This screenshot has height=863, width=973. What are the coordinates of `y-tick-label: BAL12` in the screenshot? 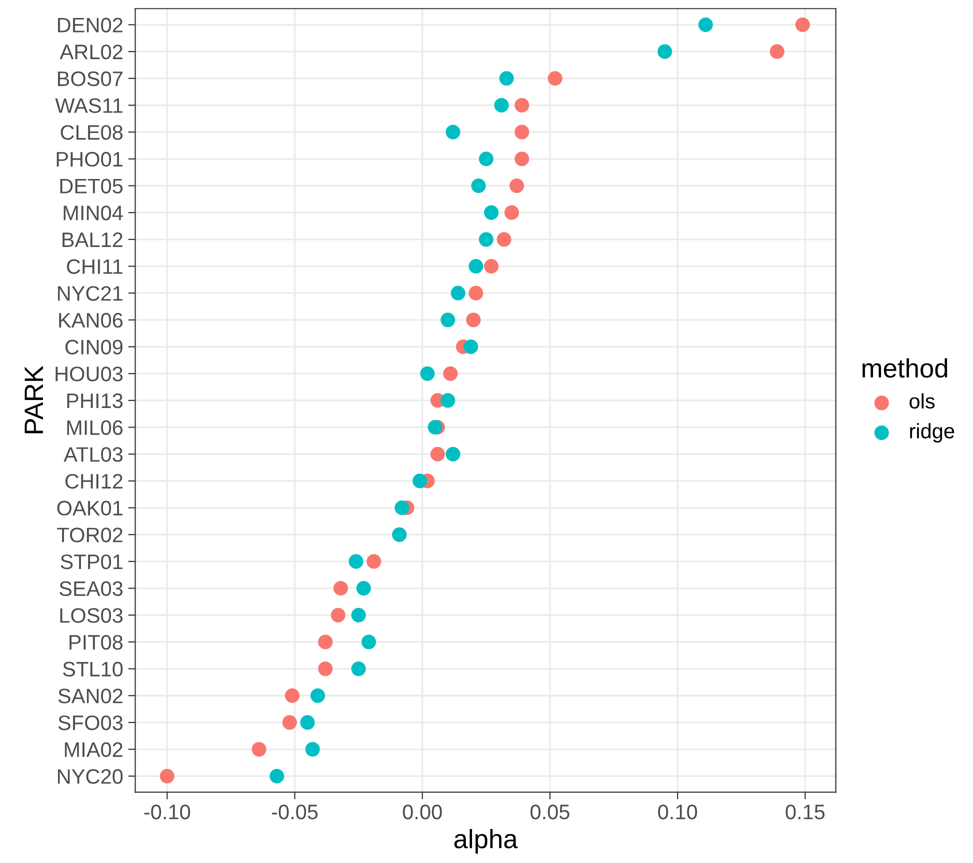 It's located at (92, 239).